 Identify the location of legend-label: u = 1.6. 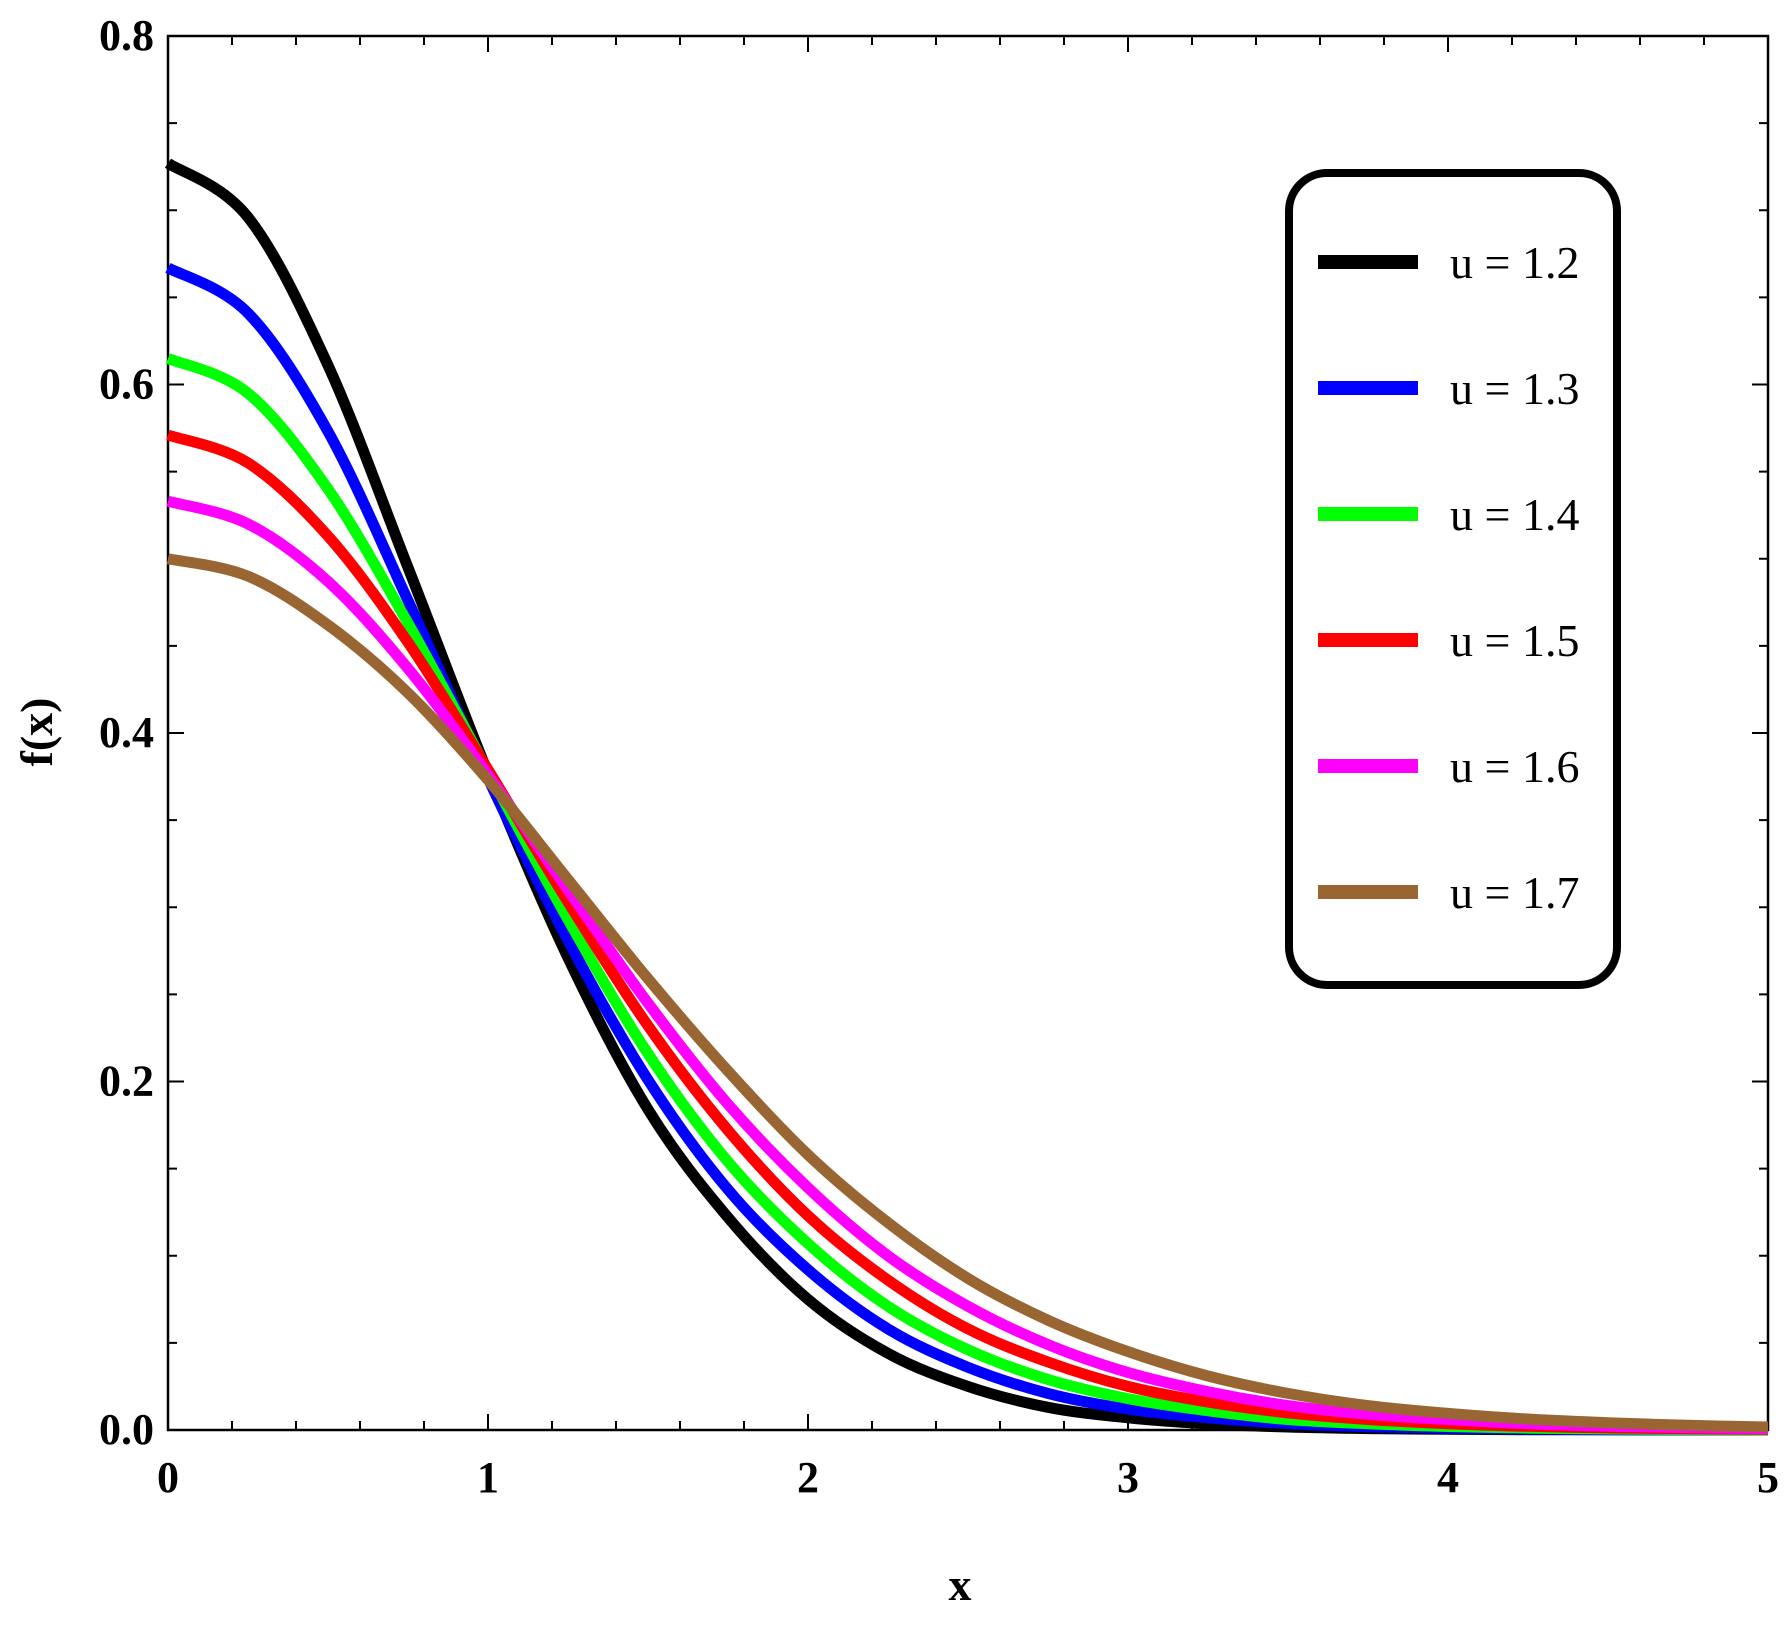
(1514, 766).